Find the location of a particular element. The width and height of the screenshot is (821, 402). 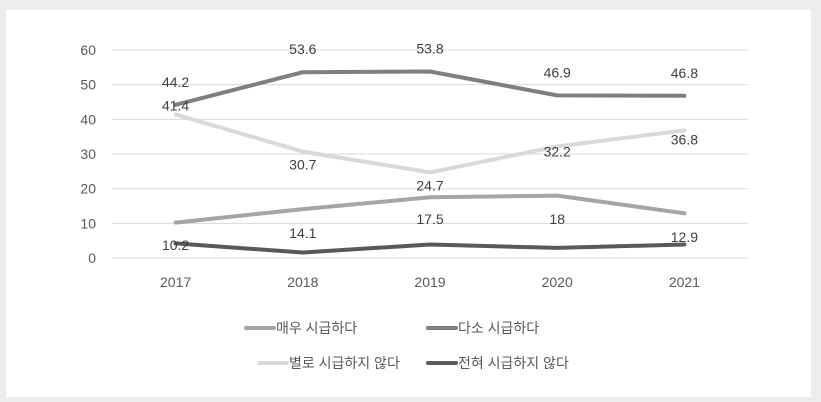

legend-label: 별로 시급하지 않다 is located at coordinates (344, 363).